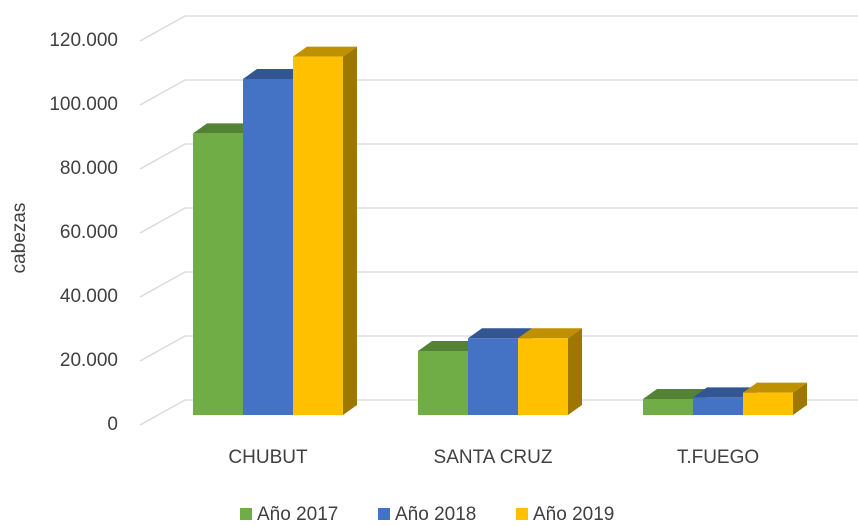 The image size is (858, 526). I want to click on y-tick-label: 40.000, so click(89, 296).